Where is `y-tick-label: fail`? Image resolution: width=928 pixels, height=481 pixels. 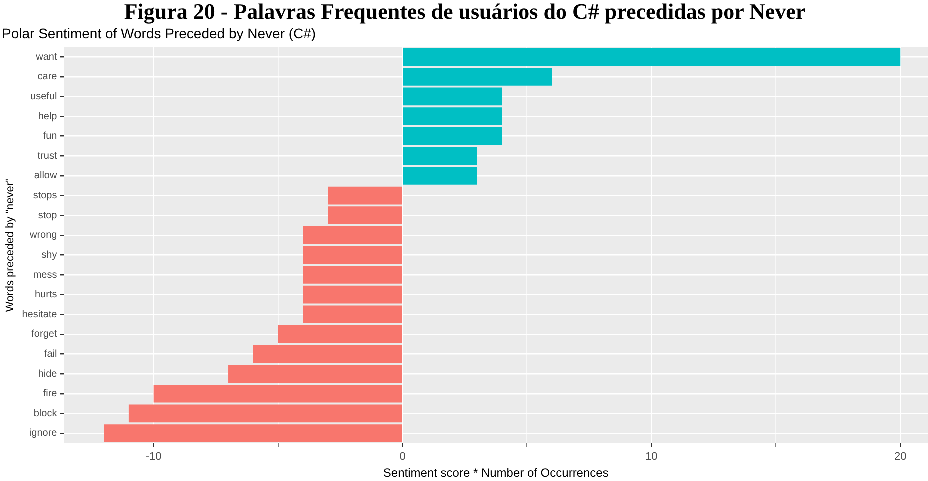 y-tick-label: fail is located at coordinates (51, 354).